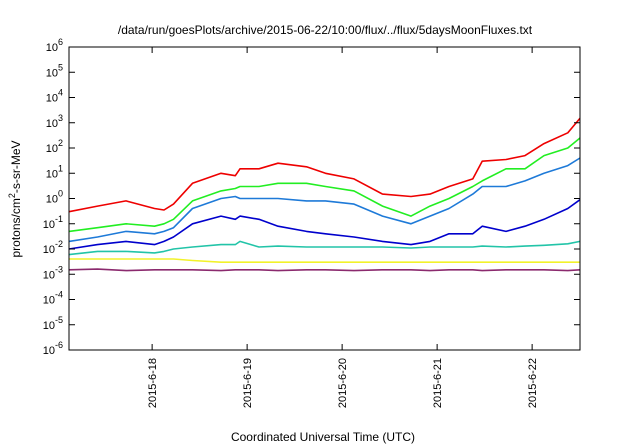 This screenshot has width=640, height=448. Describe the element at coordinates (53, 272) in the screenshot. I see `y-tick-label: 10⁻³` at that location.